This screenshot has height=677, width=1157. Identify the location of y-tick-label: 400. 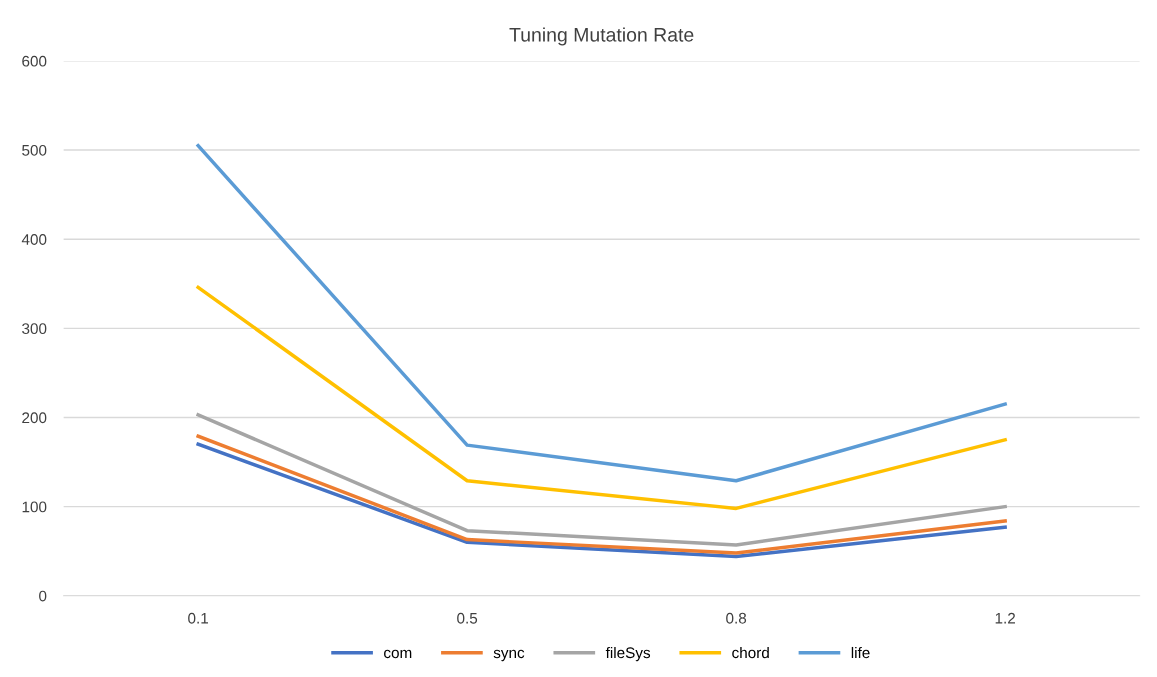
(34, 239).